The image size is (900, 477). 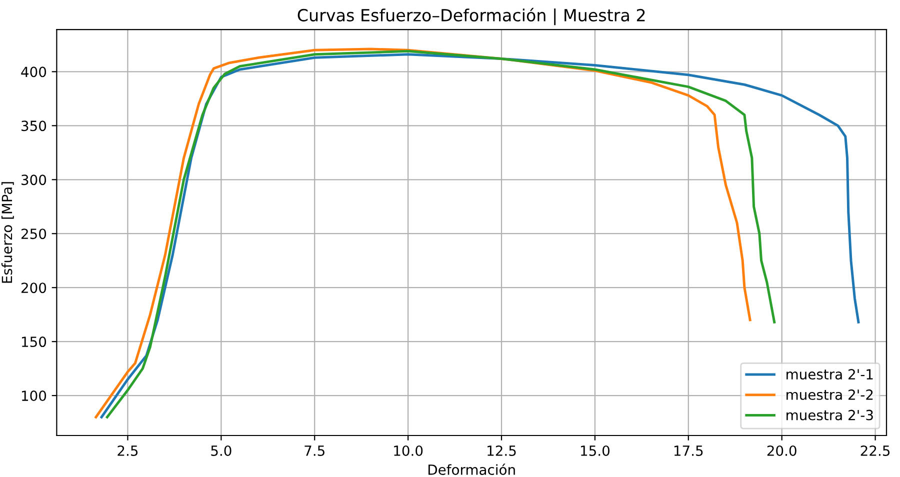 I want to click on legend-label: muestra 2'-1, so click(x=829, y=374).